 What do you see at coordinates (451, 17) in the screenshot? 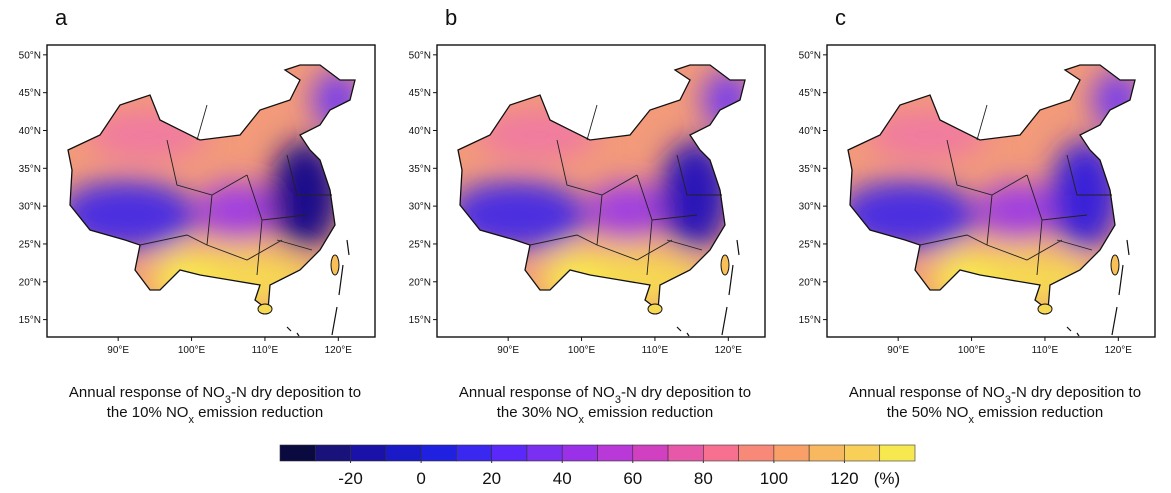
I see `panel-label: b` at bounding box center [451, 17].